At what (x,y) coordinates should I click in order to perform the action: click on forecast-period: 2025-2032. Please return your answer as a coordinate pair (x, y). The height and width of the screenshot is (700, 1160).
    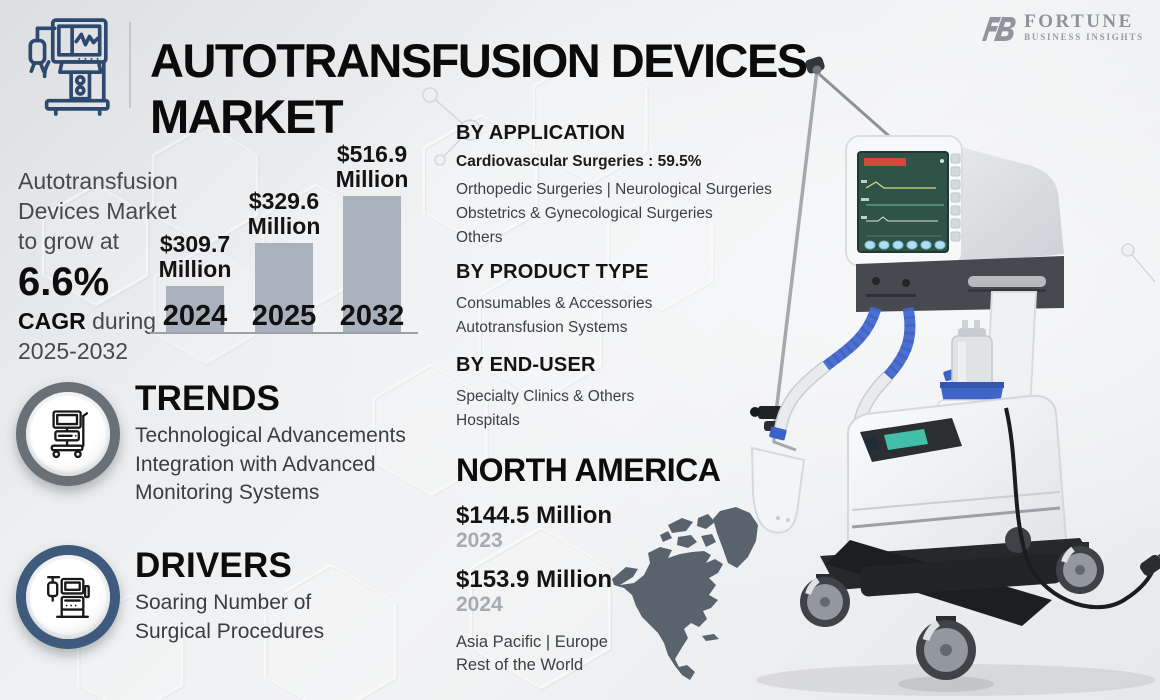
    Looking at the image, I should click on (73, 351).